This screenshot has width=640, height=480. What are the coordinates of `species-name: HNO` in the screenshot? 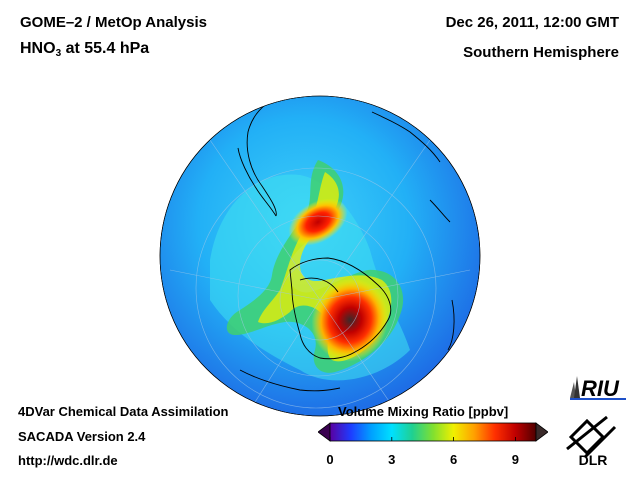 It's located at (38, 48).